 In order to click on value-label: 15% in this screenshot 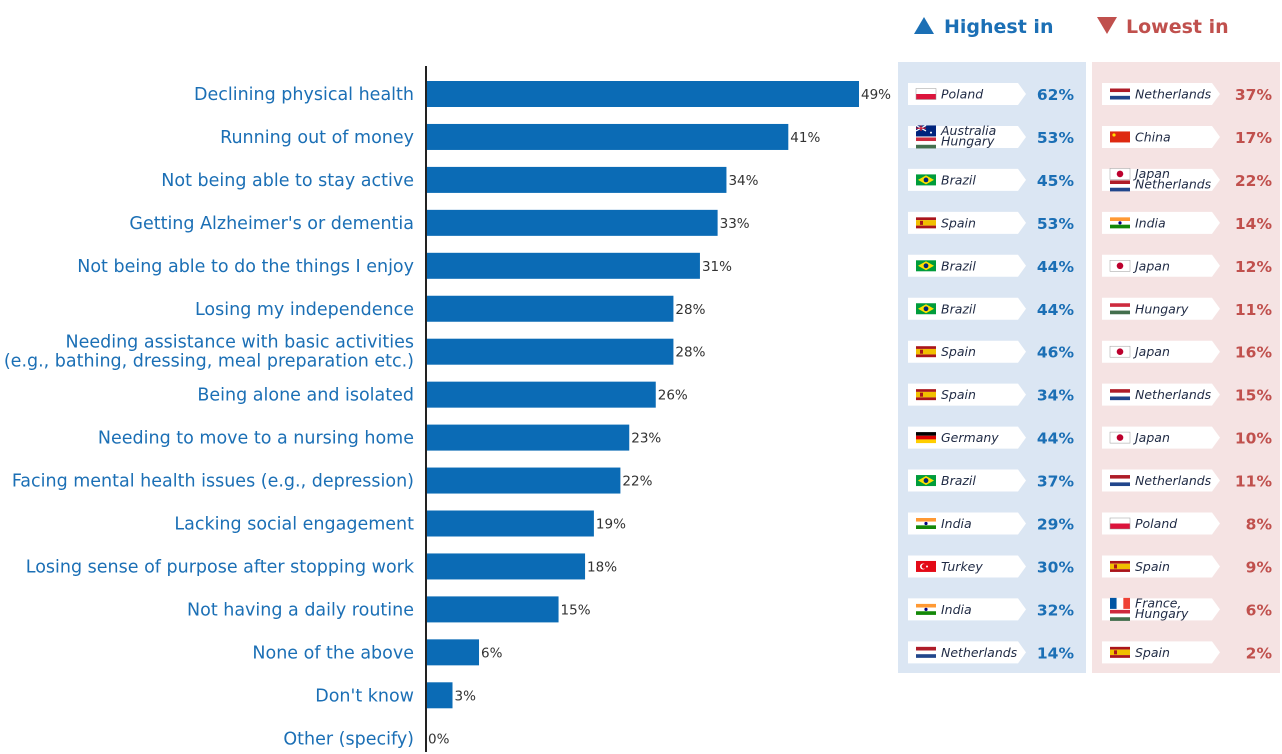, I will do `click(576, 610)`.